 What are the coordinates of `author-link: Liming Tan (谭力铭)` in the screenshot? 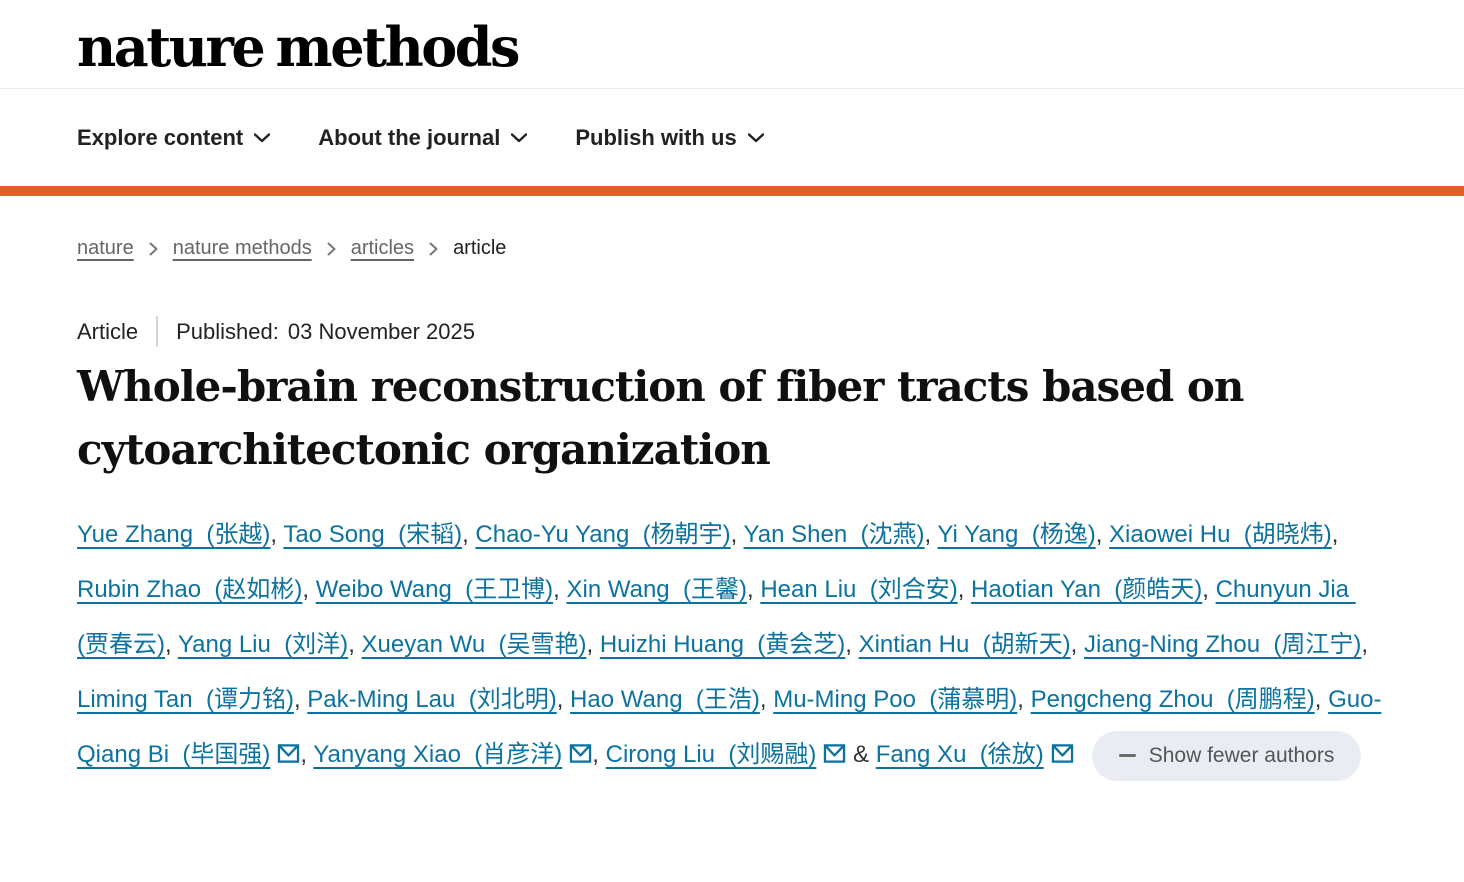 It's located at (185, 700).